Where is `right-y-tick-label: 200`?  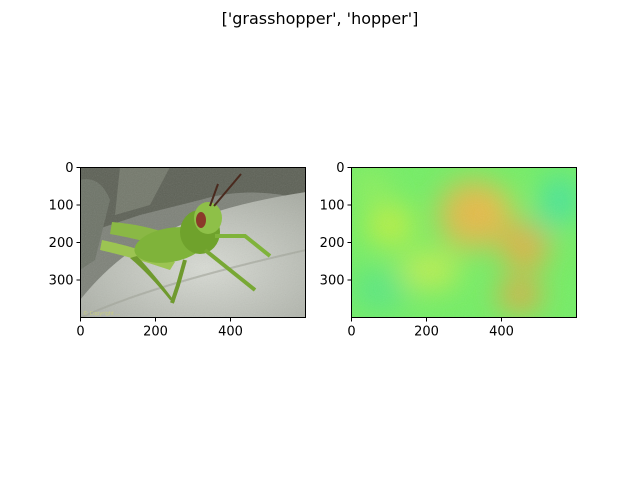
right-y-tick-label: 200 is located at coordinates (332, 243).